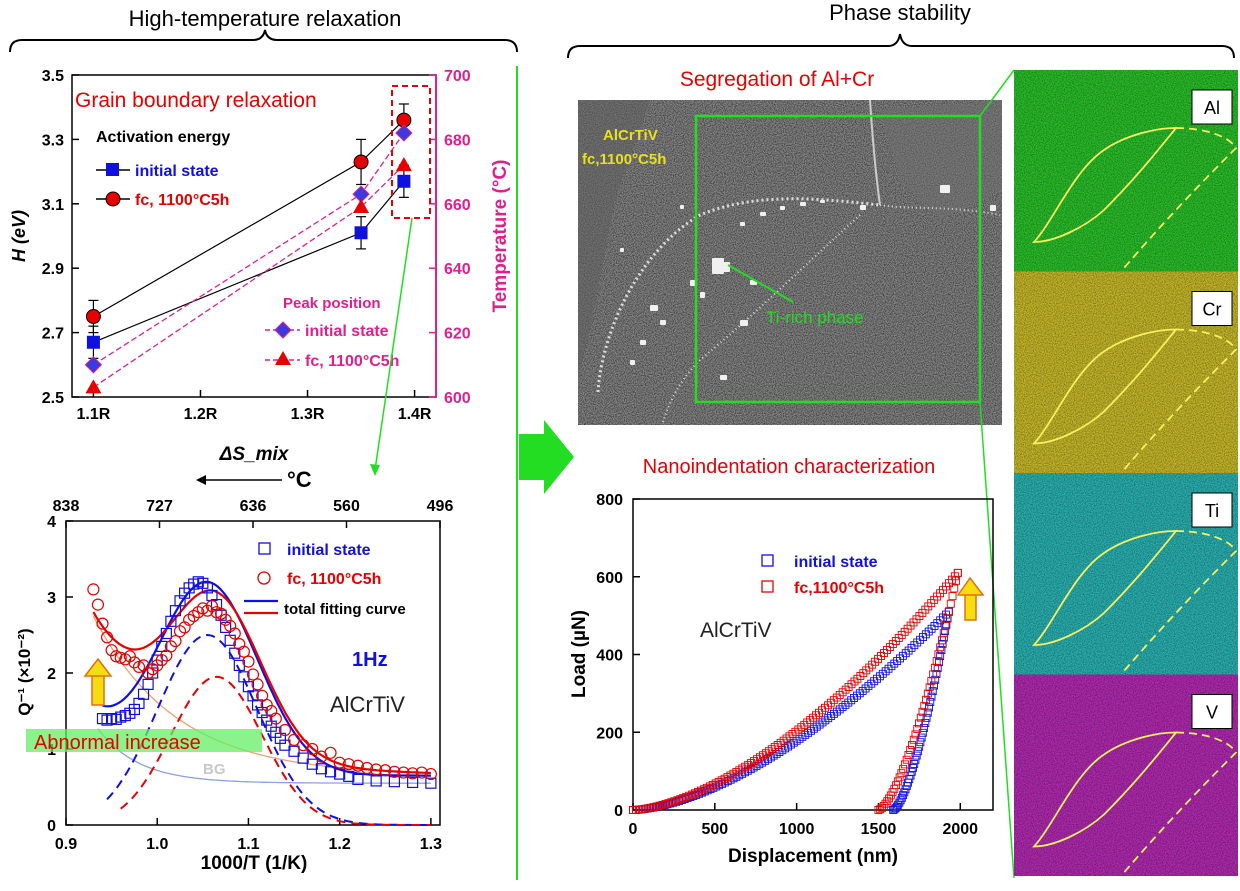  What do you see at coordinates (93, 342) in the screenshot?
I see `p1-point-square` at bounding box center [93, 342].